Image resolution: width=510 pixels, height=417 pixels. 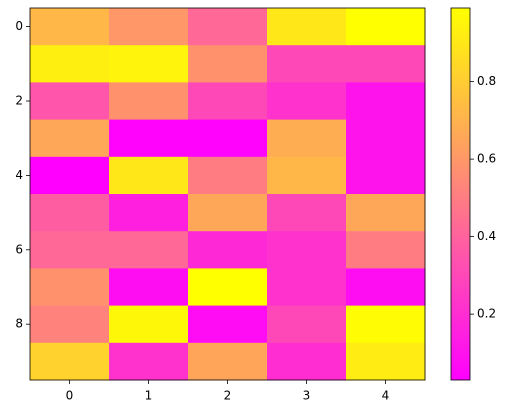 I want to click on x-tick-label: 2, so click(x=228, y=396).